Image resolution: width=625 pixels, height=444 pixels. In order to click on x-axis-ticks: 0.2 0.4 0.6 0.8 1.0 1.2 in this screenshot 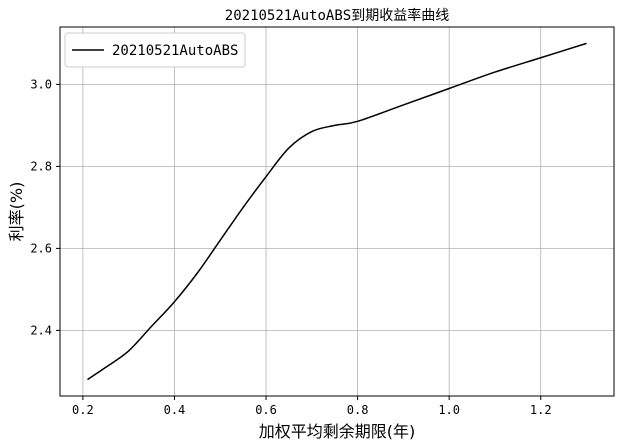, I will do `click(312, 406)`.